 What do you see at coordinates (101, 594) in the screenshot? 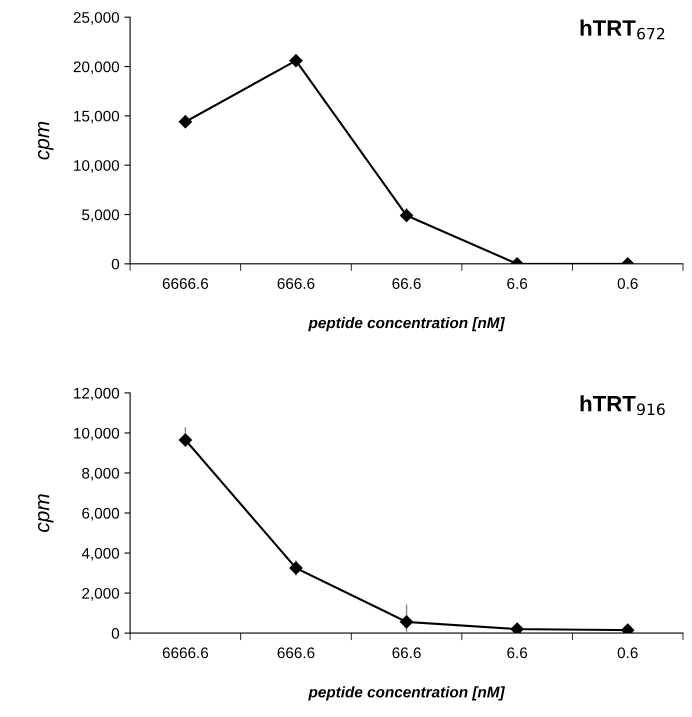
I see `y-tick-label: 2,000` at bounding box center [101, 594].